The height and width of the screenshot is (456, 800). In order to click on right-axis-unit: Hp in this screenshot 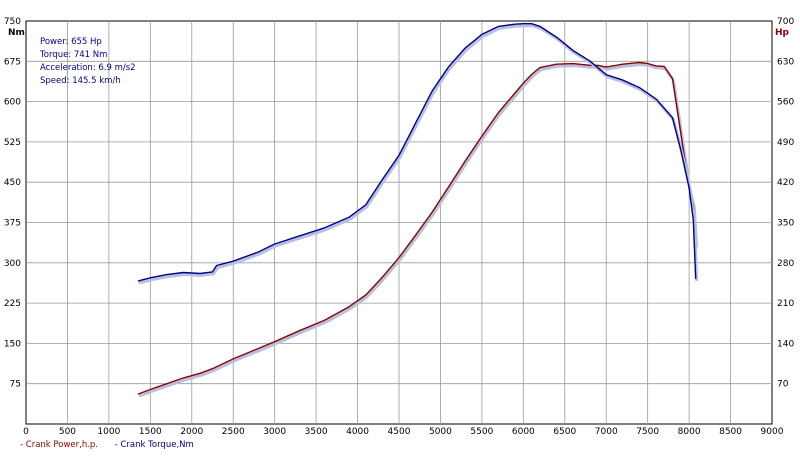, I will do `click(782, 33)`.